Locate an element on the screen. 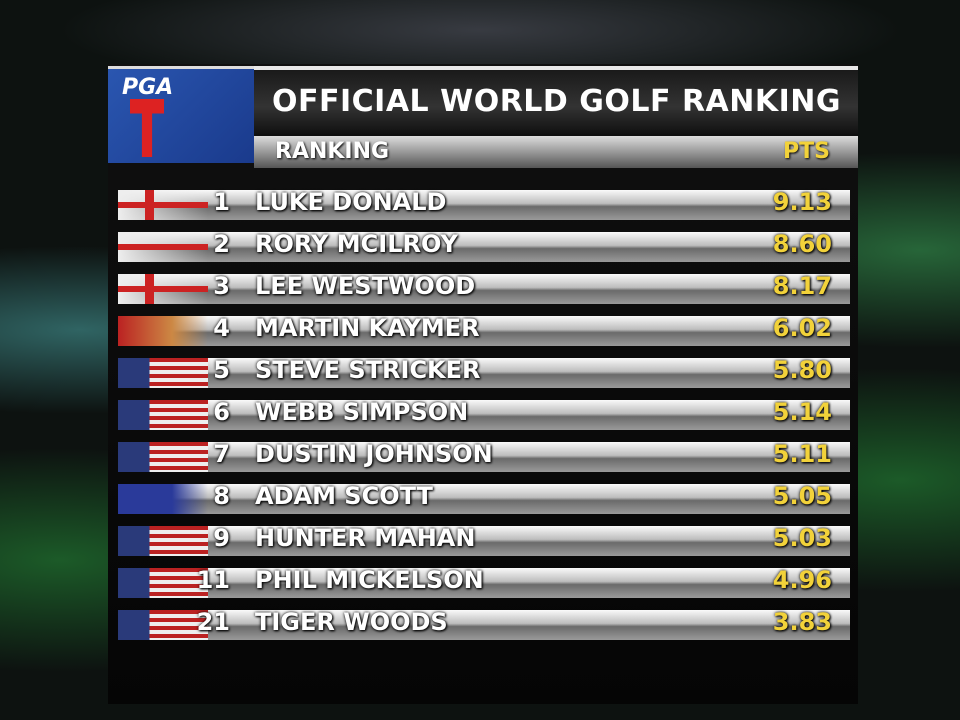  points: 4.96 is located at coordinates (802, 580).